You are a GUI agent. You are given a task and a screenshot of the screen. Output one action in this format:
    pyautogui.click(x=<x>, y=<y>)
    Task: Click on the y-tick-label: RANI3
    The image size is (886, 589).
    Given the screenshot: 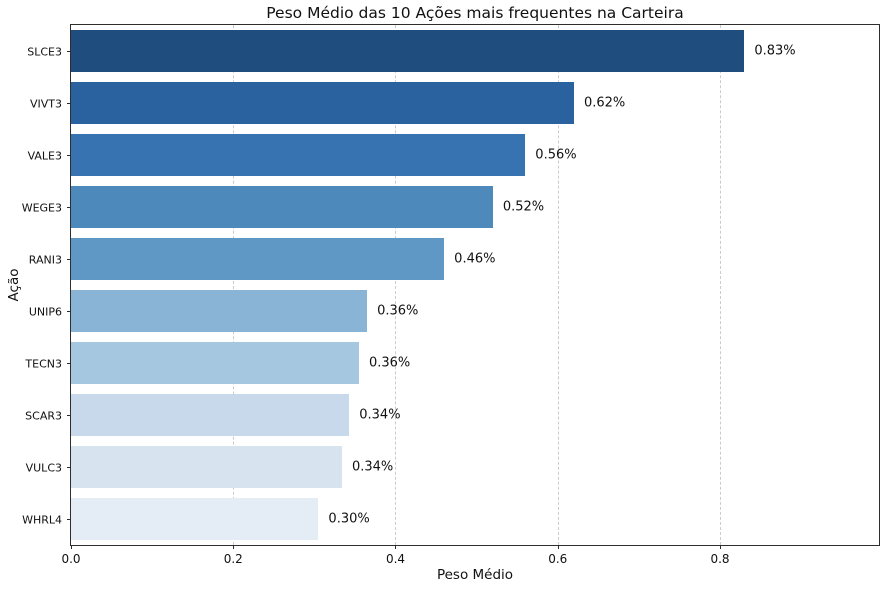 What is the action you would take?
    pyautogui.click(x=45, y=259)
    